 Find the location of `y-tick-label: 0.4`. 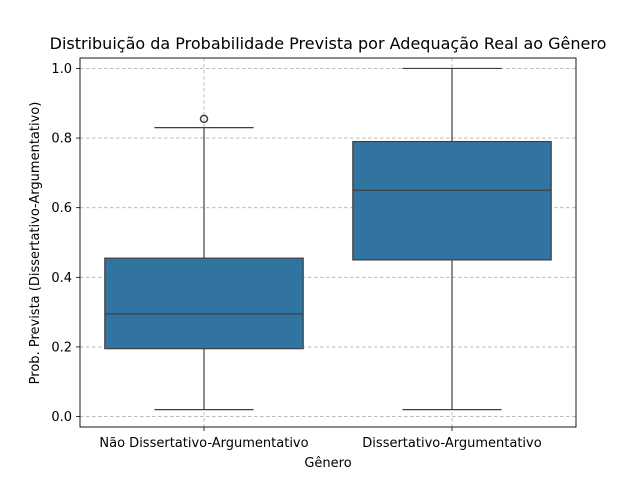

y-tick-label: 0.4 is located at coordinates (61, 278).